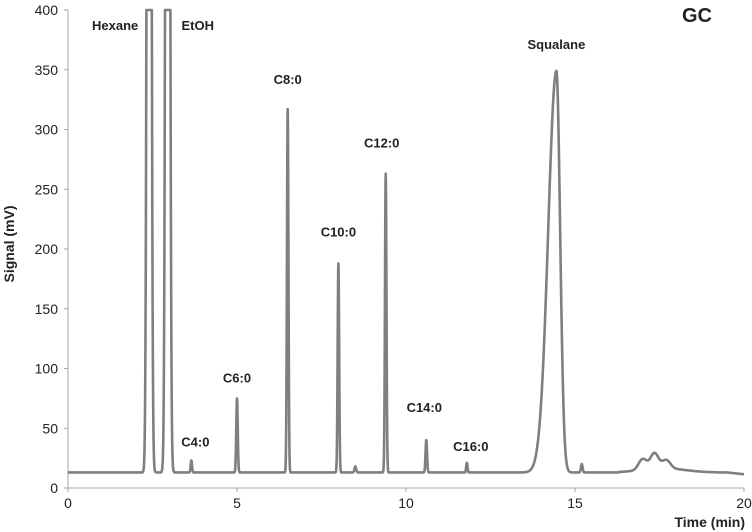 The width and height of the screenshot is (752, 532). I want to click on y-tick-label: 100, so click(47, 369).